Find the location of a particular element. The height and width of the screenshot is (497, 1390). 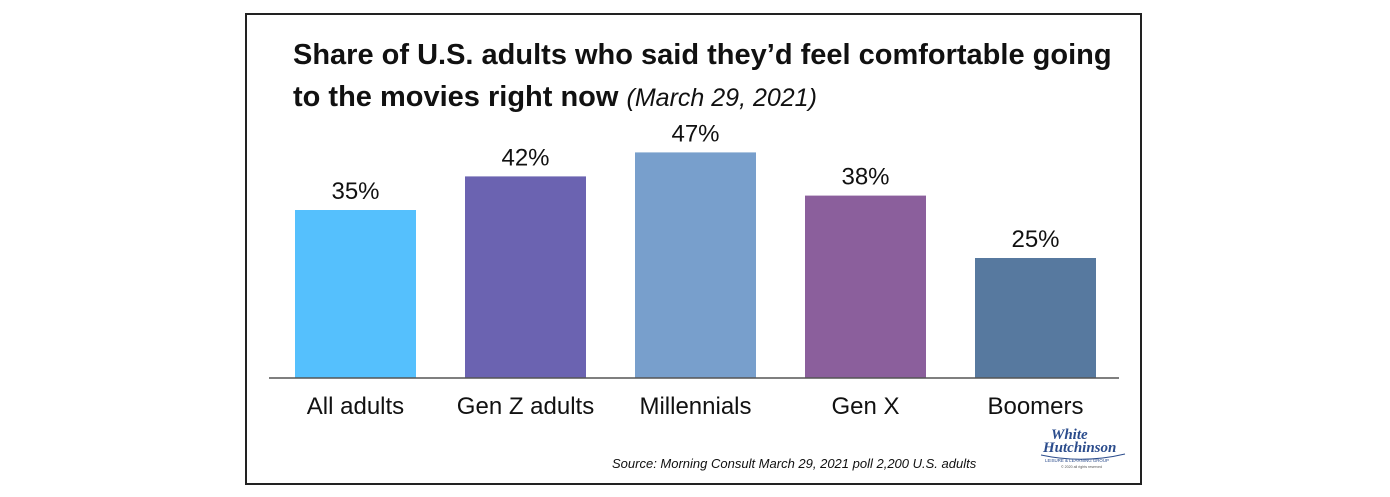

category-label-boomers: Boomers is located at coordinates (1035, 406).